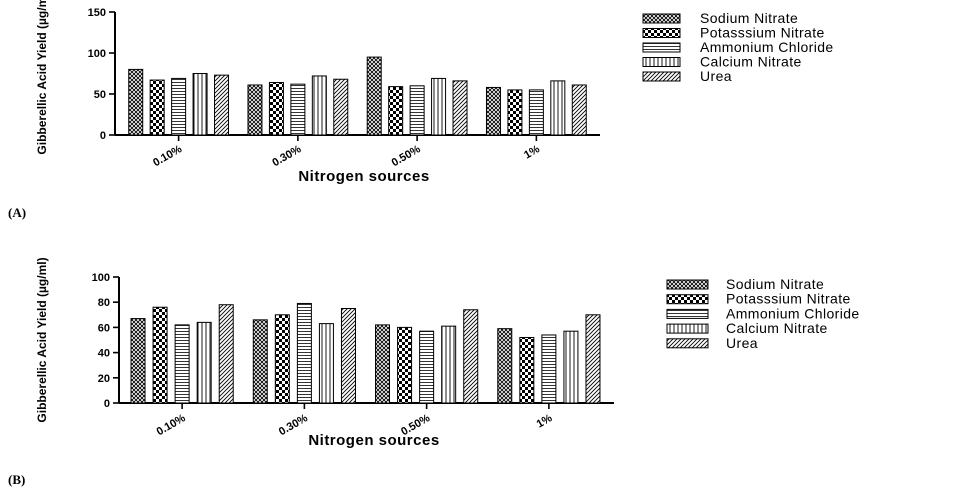 The width and height of the screenshot is (975, 490). I want to click on x-tick-label: 0.50%, so click(406, 156).